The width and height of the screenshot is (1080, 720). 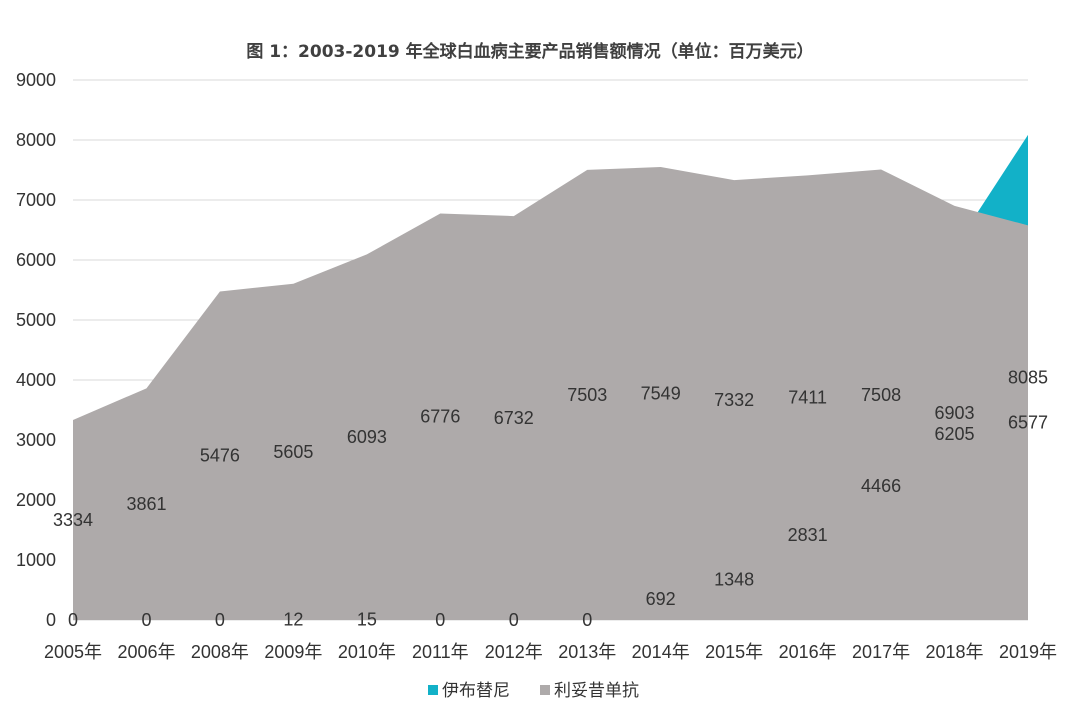 What do you see at coordinates (661, 394) in the screenshot?
I see `data-label: 7549` at bounding box center [661, 394].